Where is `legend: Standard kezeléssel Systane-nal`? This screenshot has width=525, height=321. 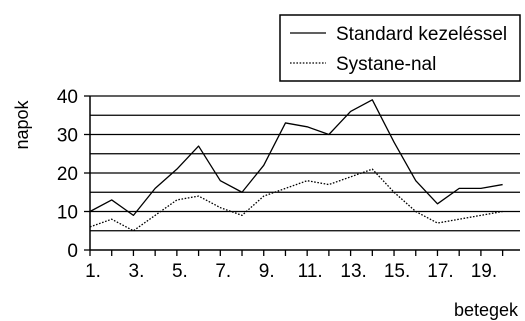
legend: Standard kezeléssel Systane-nal is located at coordinates (400, 48).